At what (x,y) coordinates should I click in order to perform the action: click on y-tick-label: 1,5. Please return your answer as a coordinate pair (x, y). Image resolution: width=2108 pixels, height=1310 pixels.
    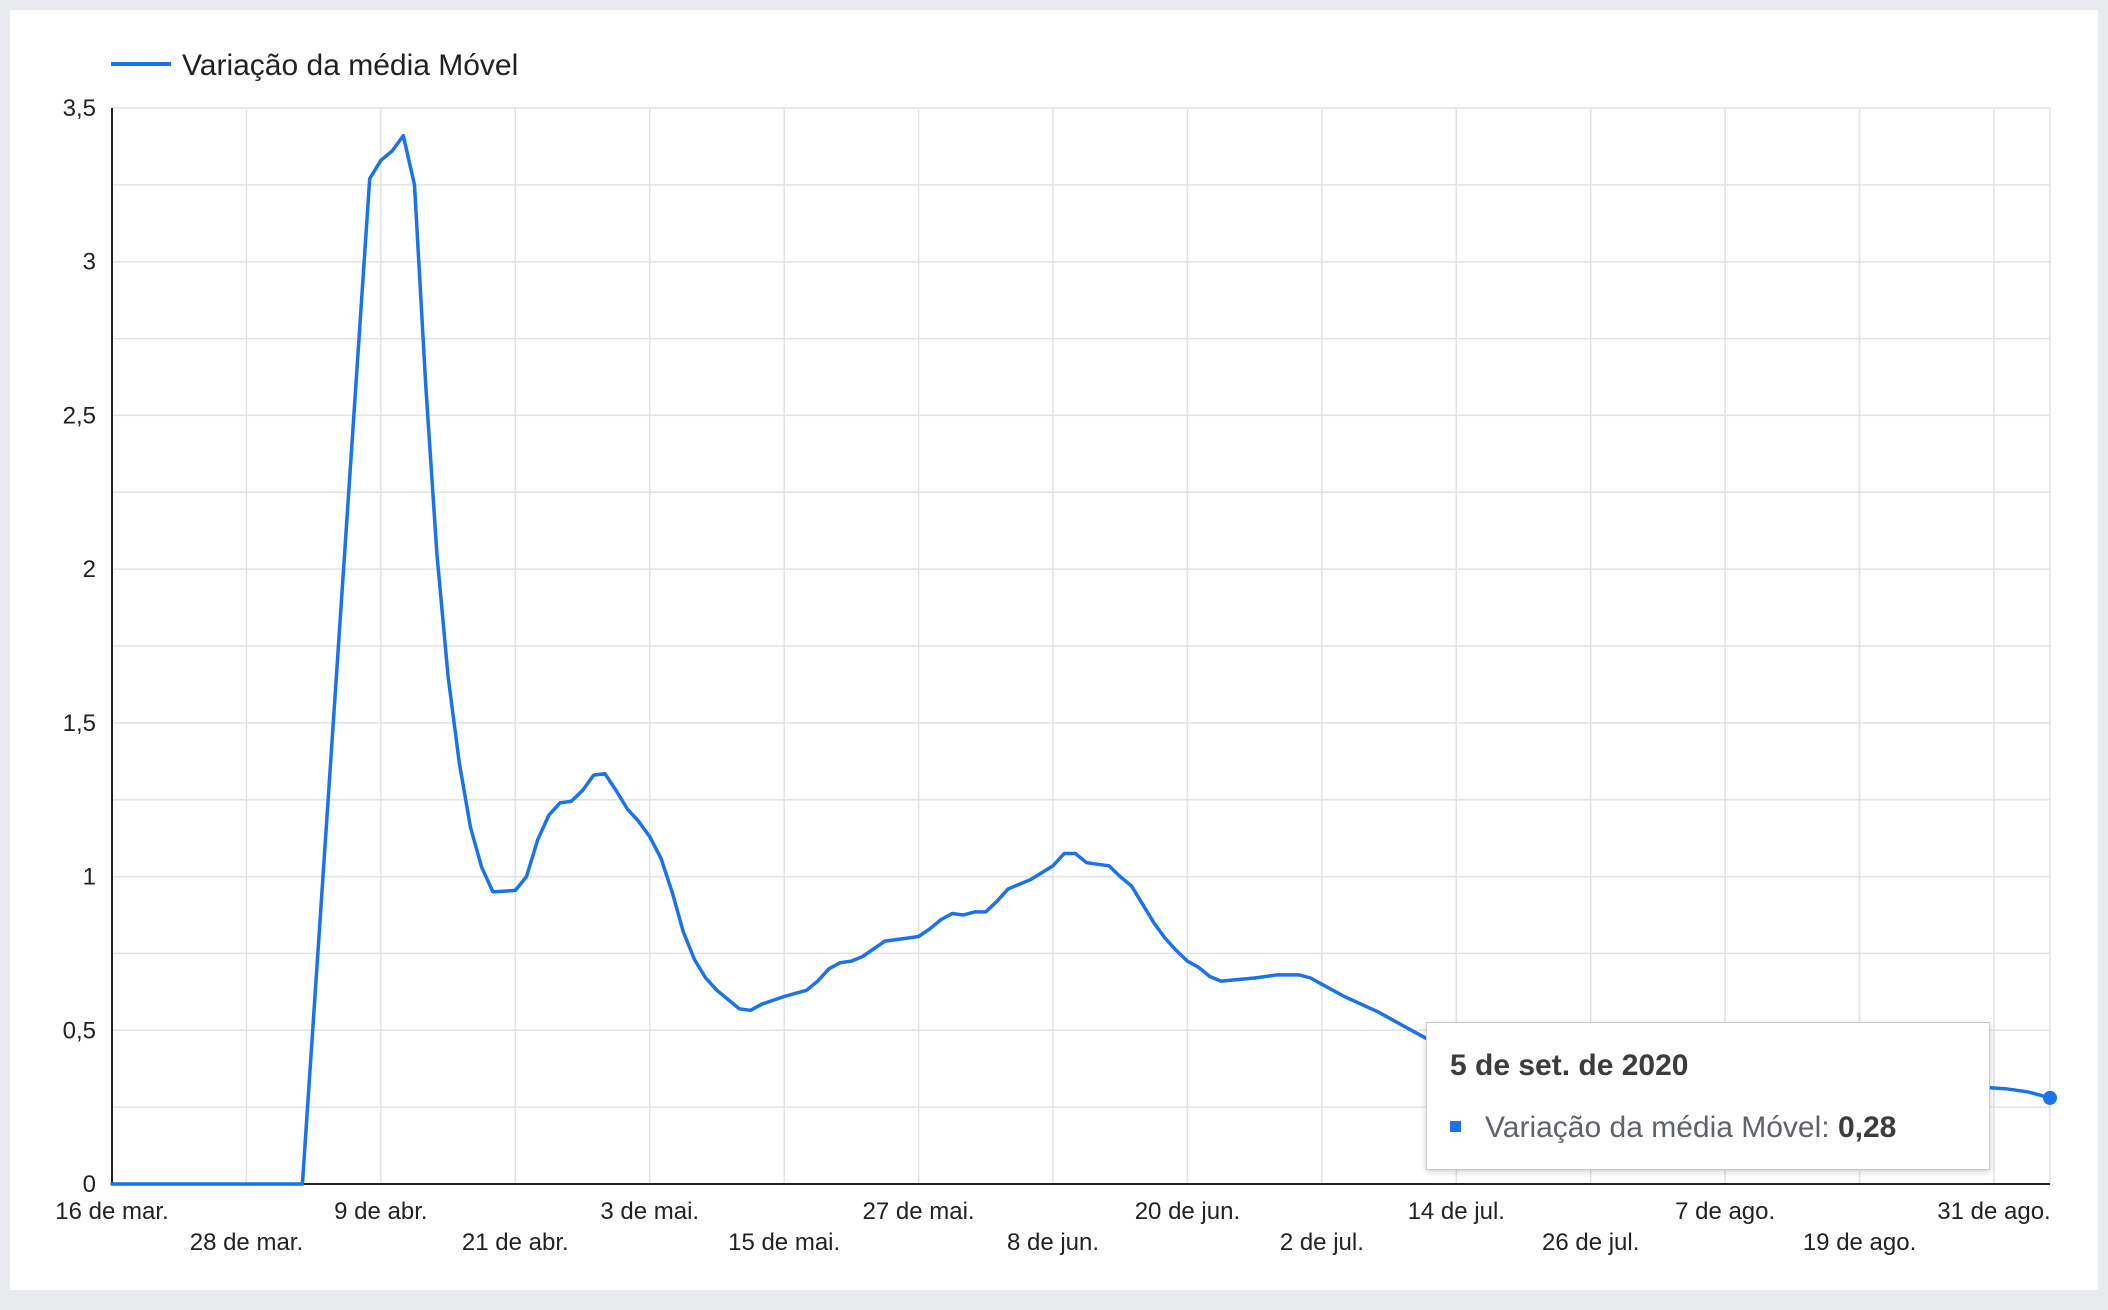
    Looking at the image, I should click on (79, 723).